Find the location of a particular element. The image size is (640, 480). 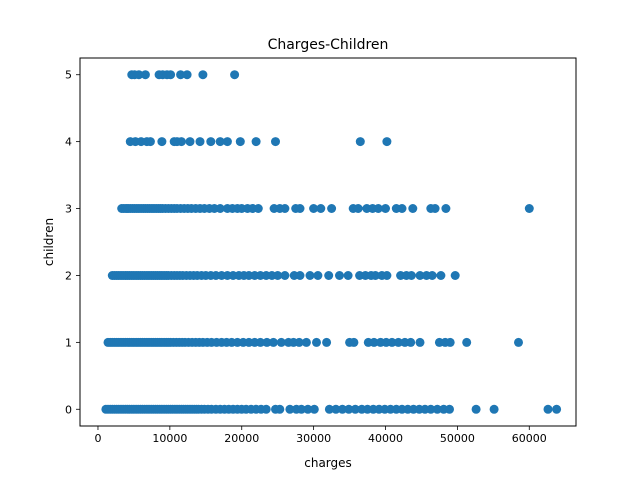

y-tick-label: 2 is located at coordinates (68, 275).